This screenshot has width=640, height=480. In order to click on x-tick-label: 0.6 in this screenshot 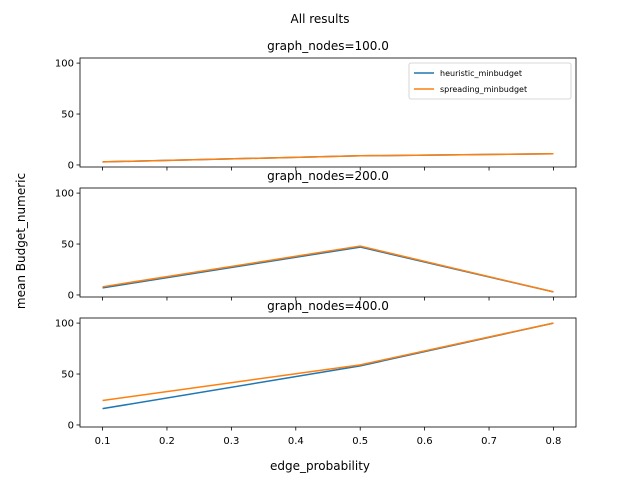, I will do `click(425, 441)`.